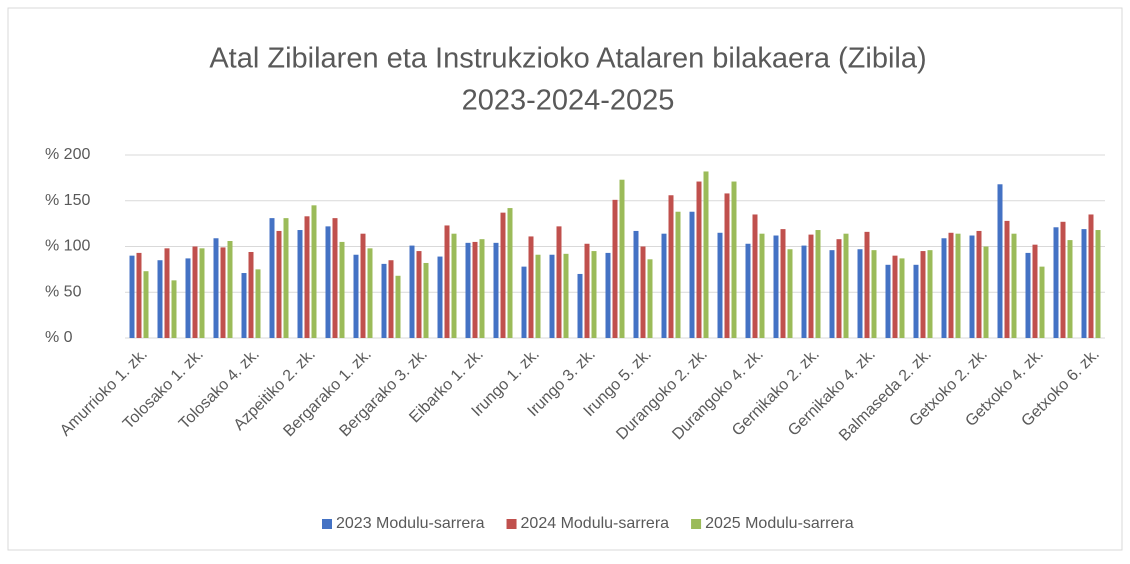 This screenshot has width=1130, height=564. What do you see at coordinates (67, 200) in the screenshot?
I see `y-tick-label: % 150` at bounding box center [67, 200].